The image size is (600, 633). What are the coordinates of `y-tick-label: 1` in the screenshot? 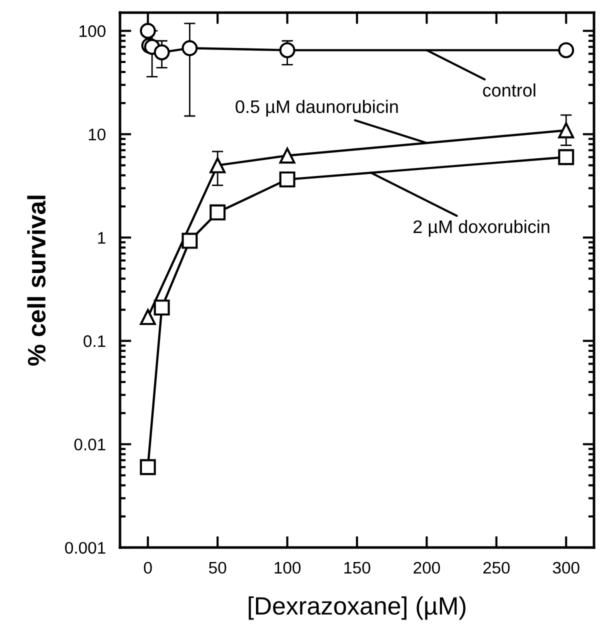 It's located at (102, 238).